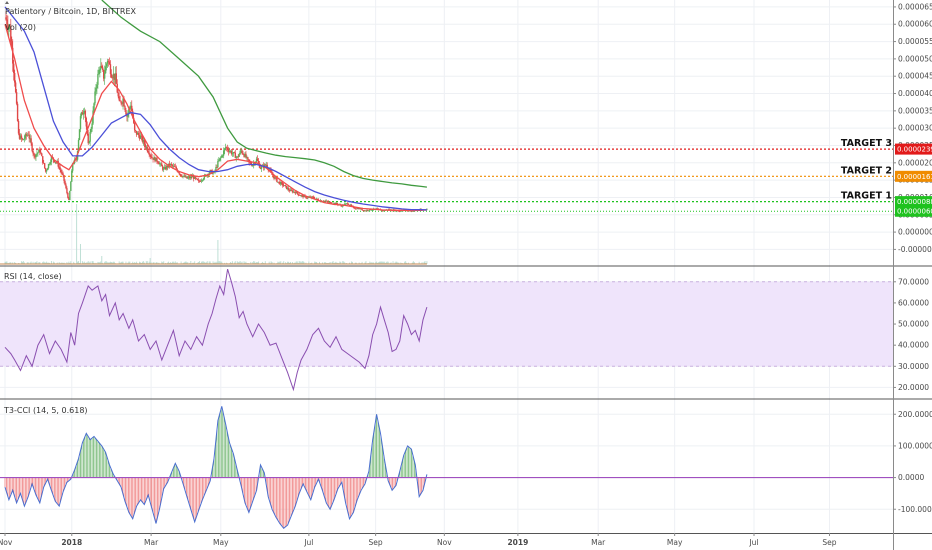 The width and height of the screenshot is (932, 550). What do you see at coordinates (913, 211) in the screenshot?
I see `current-price-badge` at bounding box center [913, 211].